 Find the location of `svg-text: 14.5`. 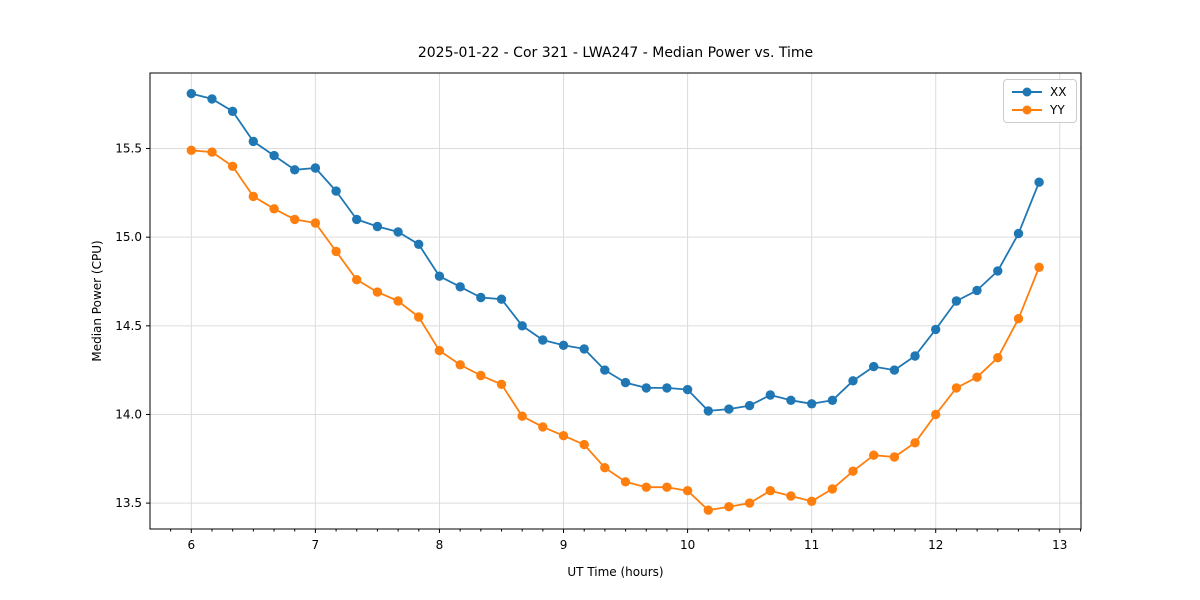

svg-text: 14.5 is located at coordinates (128, 326).